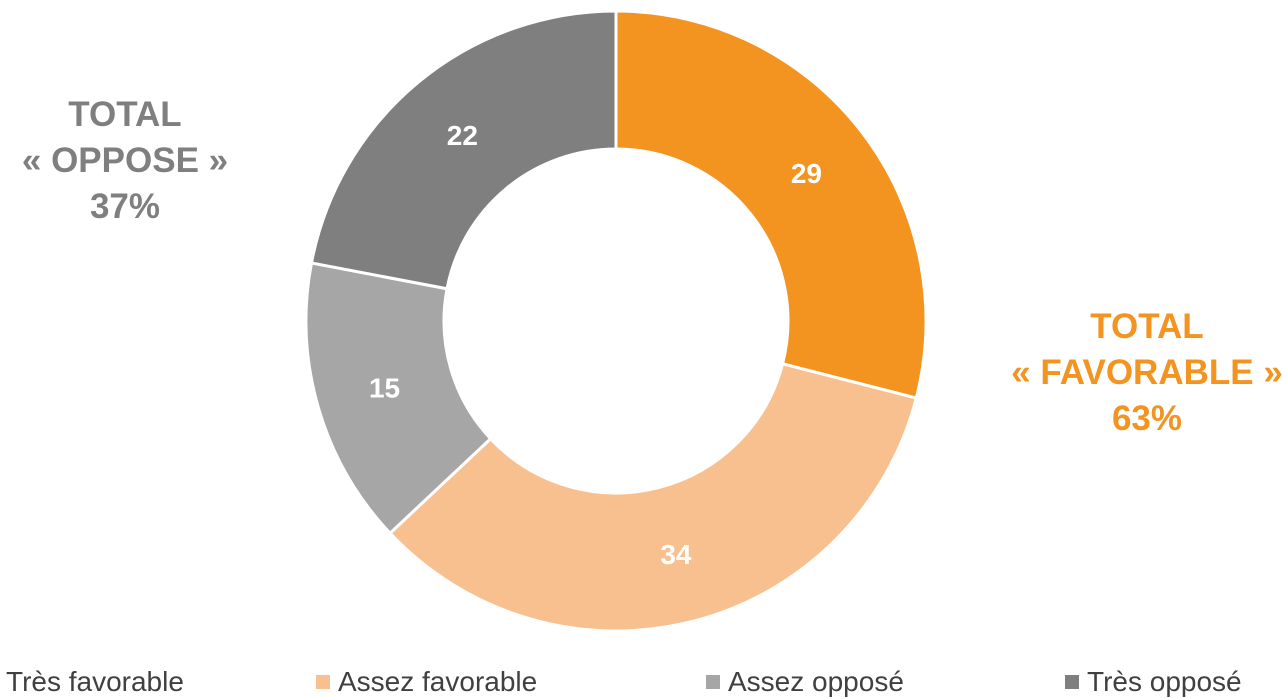 This screenshot has height=698, width=1282. I want to click on total-favorable-line2: « FAVORABLE », so click(1146, 372).